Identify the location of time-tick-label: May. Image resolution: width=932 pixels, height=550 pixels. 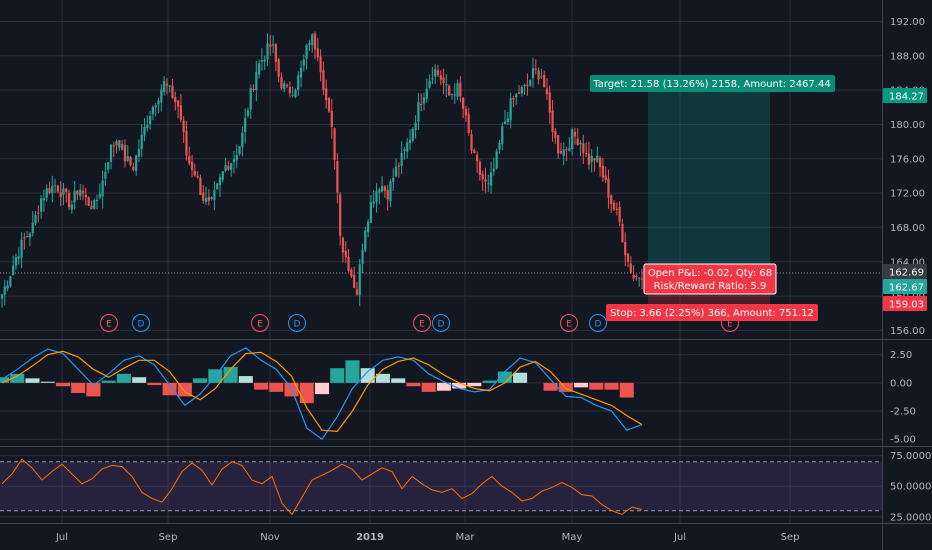
(572, 537).